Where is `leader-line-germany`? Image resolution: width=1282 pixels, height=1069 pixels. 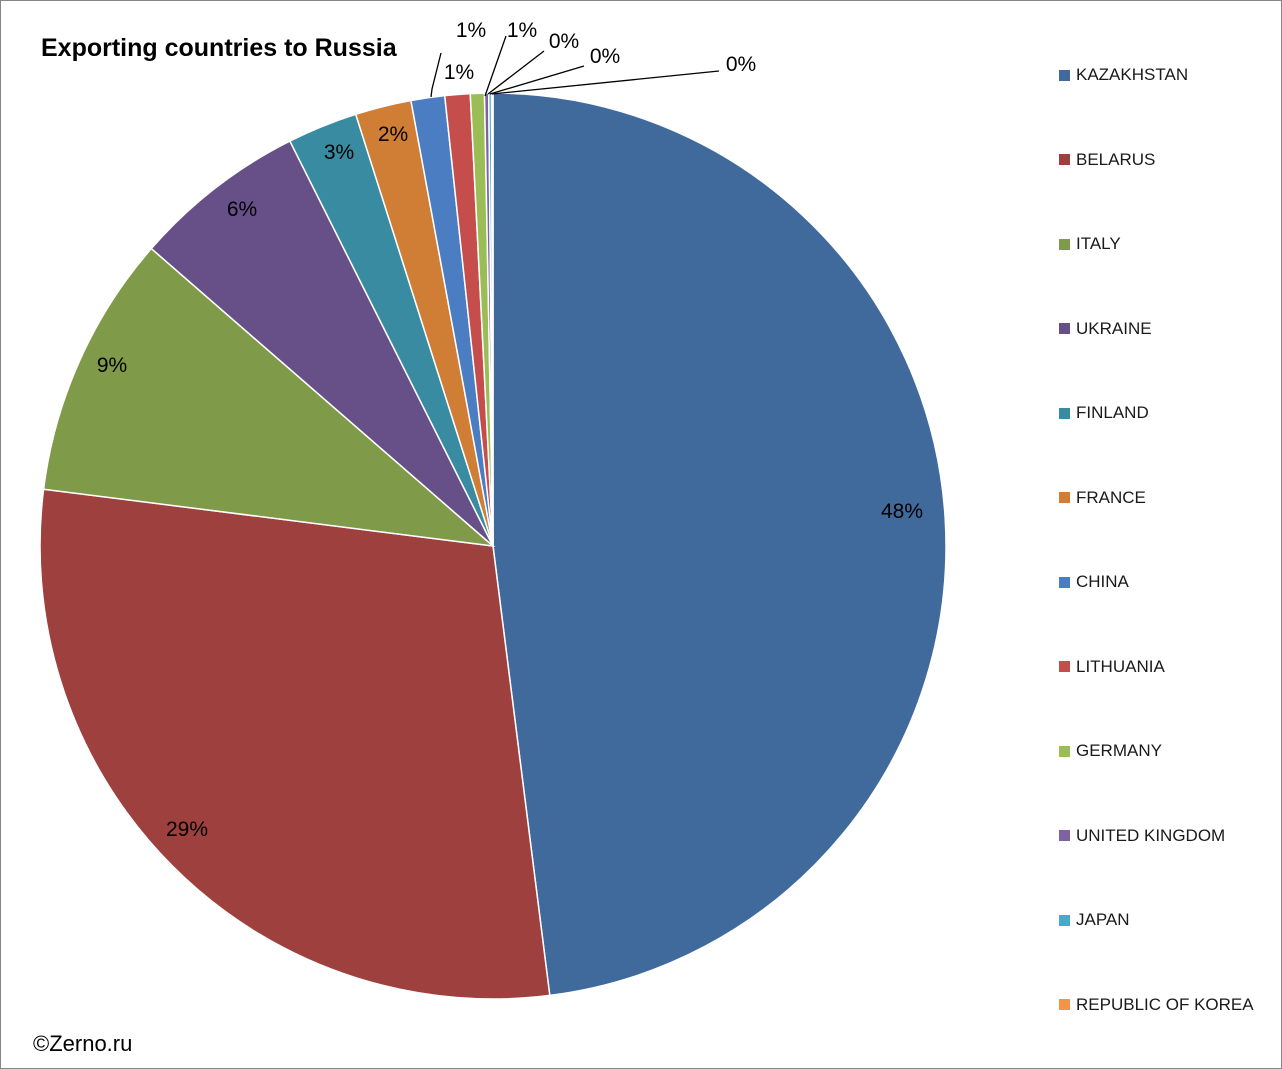
leader-line-germany is located at coordinates (495, 66).